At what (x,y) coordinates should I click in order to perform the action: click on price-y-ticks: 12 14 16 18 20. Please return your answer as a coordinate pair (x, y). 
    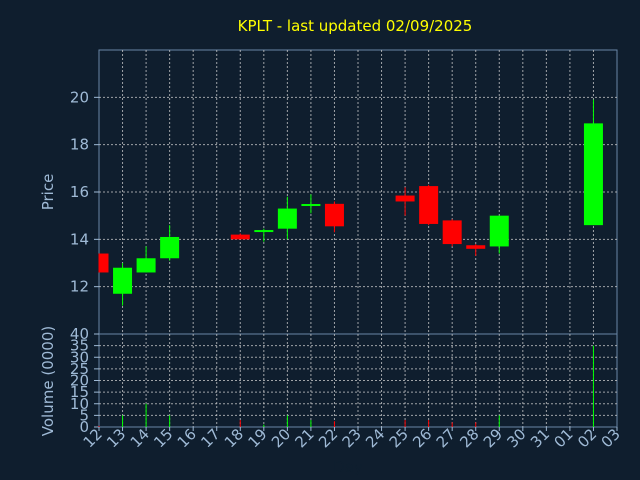
    Looking at the image, I should click on (84, 192).